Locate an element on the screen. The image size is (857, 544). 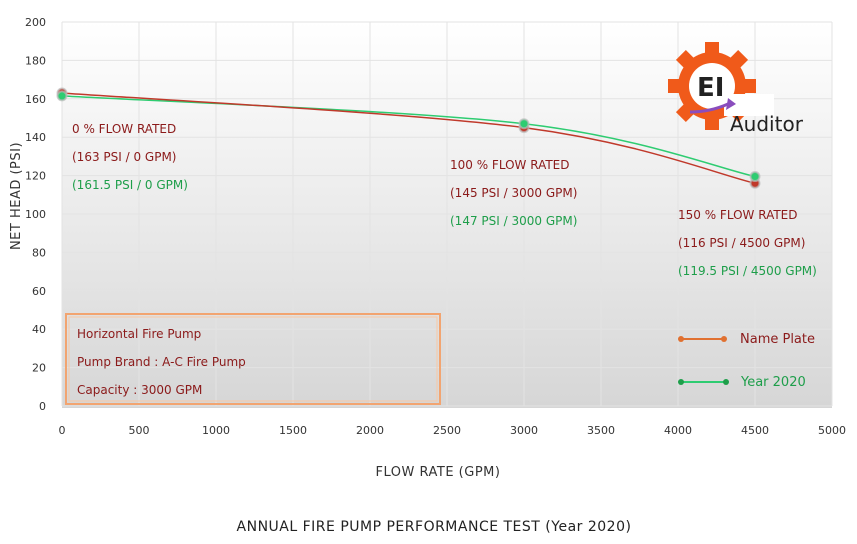
legend-label-name-plate: Name Plate is located at coordinates (777, 339).